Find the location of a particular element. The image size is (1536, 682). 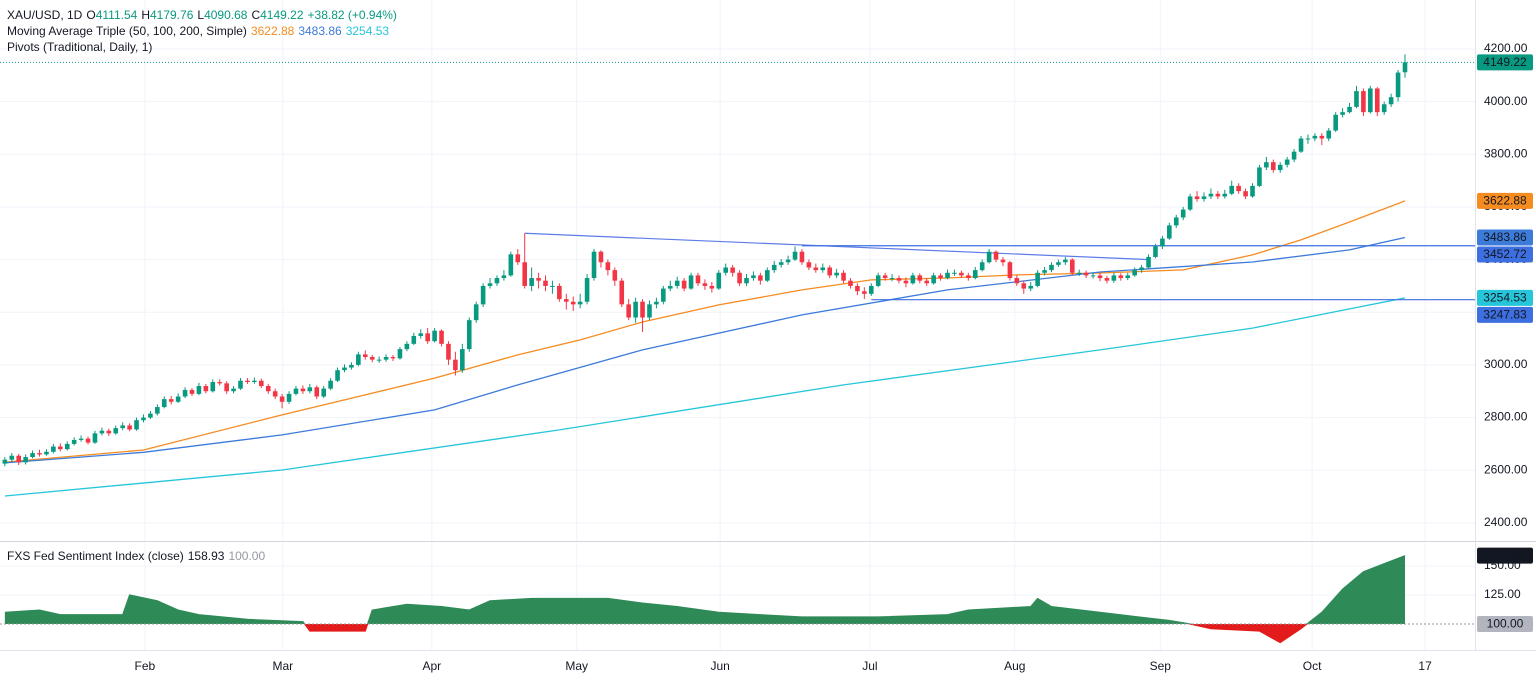

ohlc-label: C is located at coordinates (256, 15).